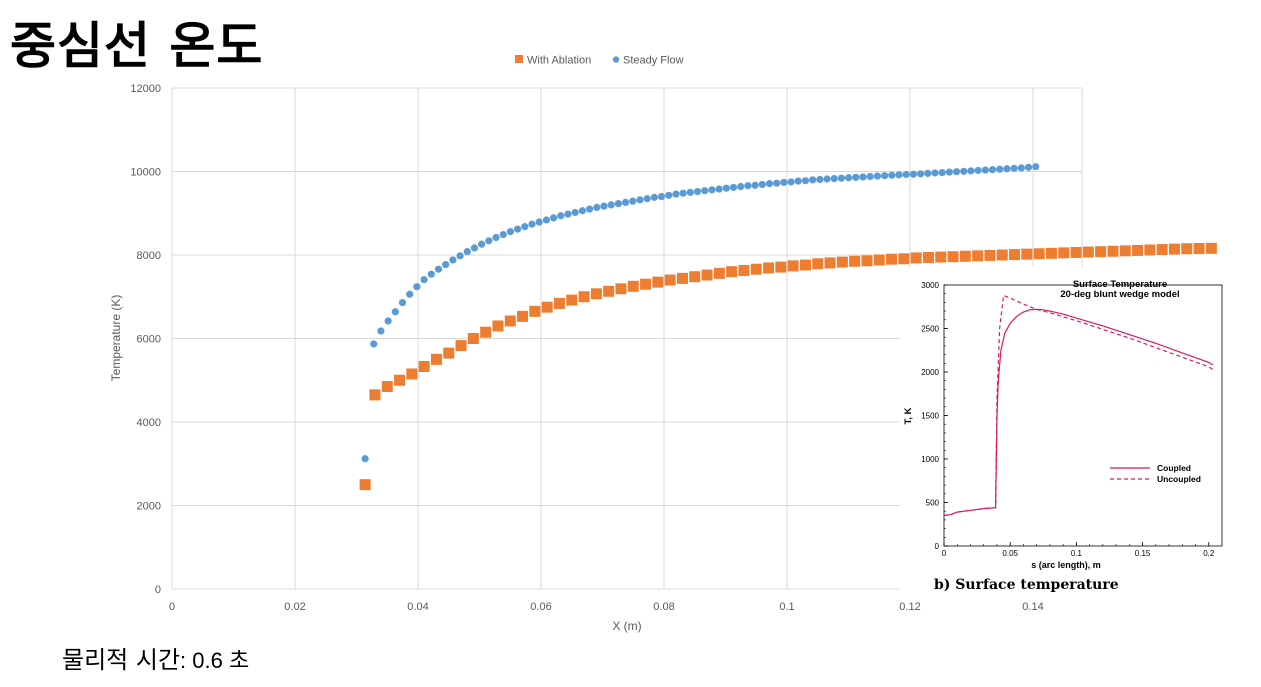  What do you see at coordinates (930, 416) in the screenshot?
I see `inset-y-tick-label: 1500` at bounding box center [930, 416].